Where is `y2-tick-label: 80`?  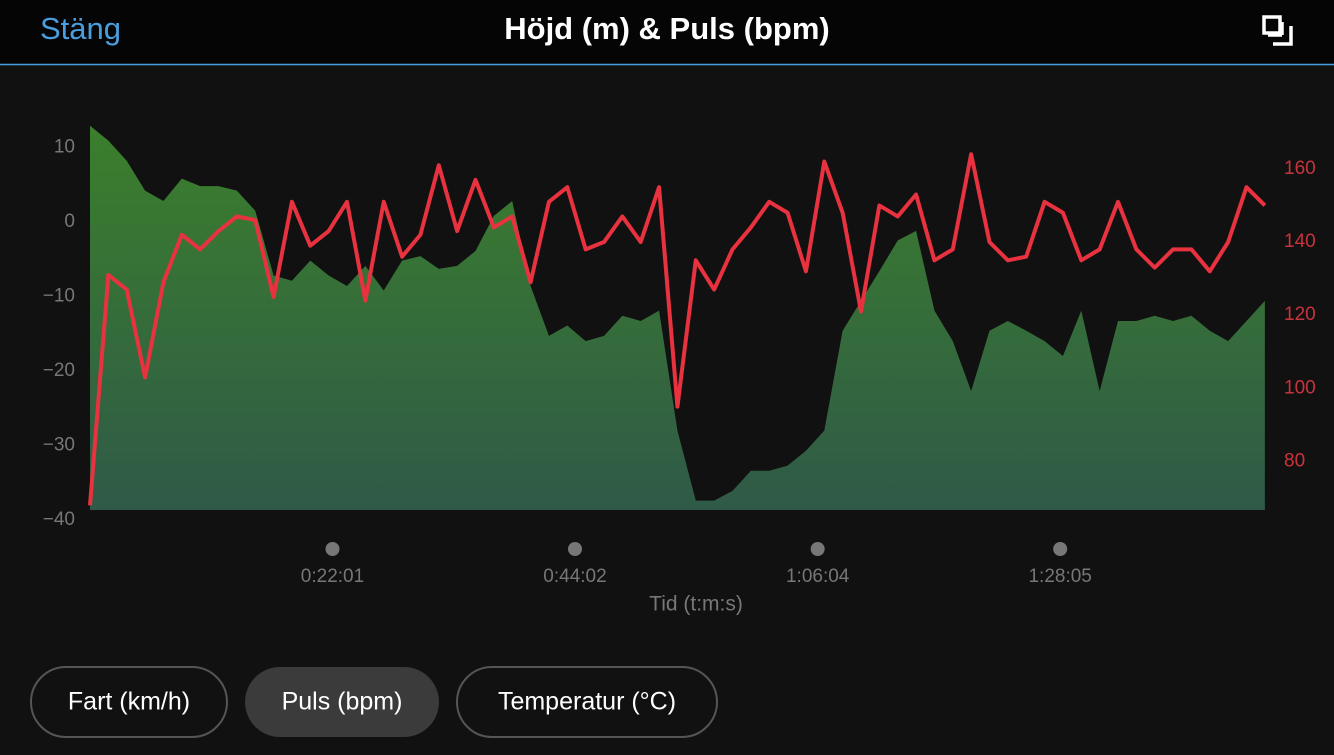 y2-tick-label: 80 is located at coordinates (1294, 460).